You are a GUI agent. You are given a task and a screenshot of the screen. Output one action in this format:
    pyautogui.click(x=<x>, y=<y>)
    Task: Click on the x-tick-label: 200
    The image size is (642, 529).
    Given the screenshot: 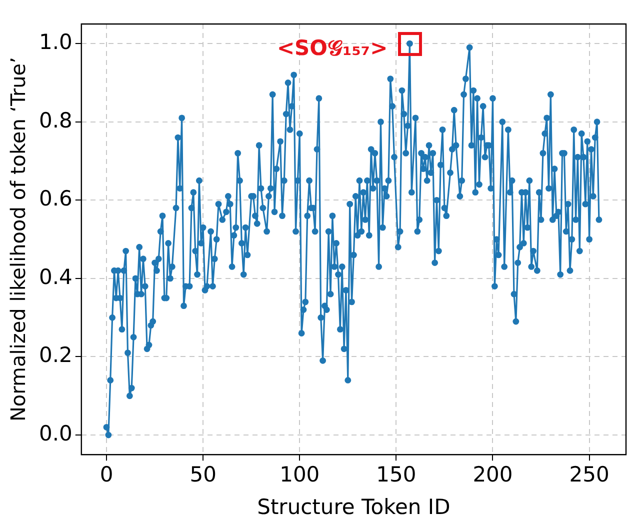 What is the action you would take?
    pyautogui.click(x=492, y=474)
    